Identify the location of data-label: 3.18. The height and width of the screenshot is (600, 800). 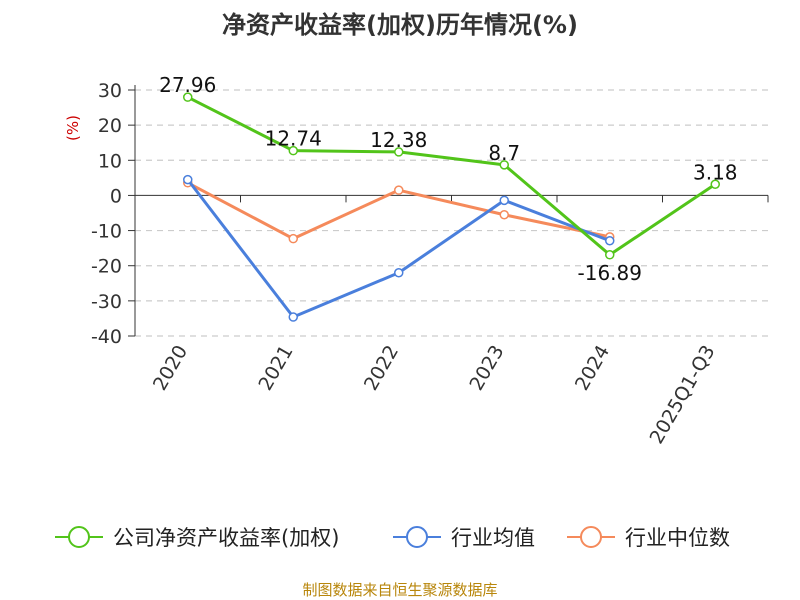
(715, 172).